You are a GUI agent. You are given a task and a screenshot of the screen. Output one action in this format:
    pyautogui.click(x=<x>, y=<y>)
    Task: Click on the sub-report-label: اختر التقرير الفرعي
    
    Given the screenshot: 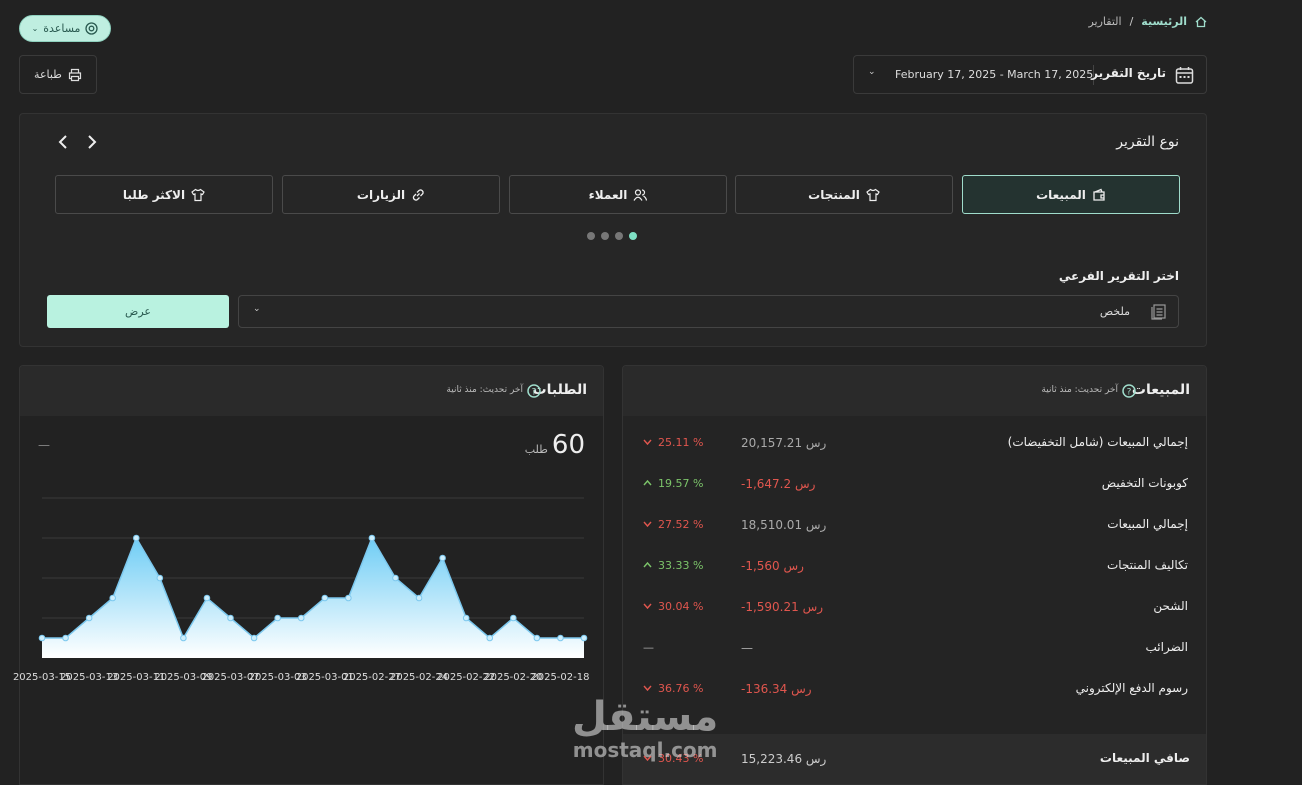 What is the action you would take?
    pyautogui.click(x=1118, y=276)
    